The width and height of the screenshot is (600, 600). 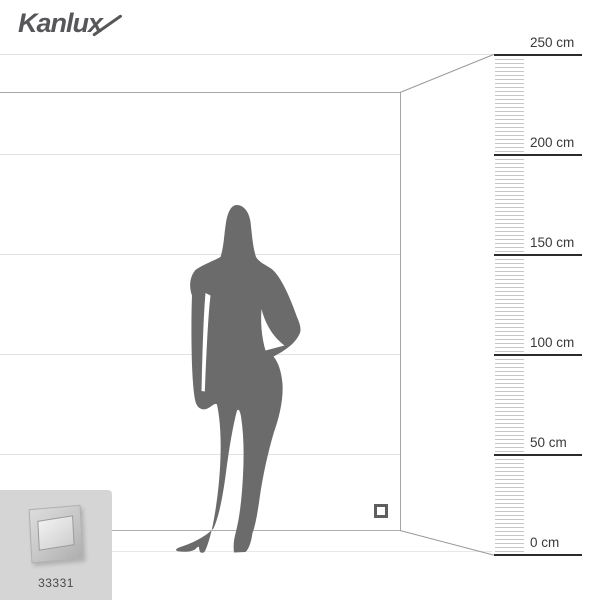 What do you see at coordinates (545, 542) in the screenshot?
I see `ruler-label-0: 0 cm` at bounding box center [545, 542].